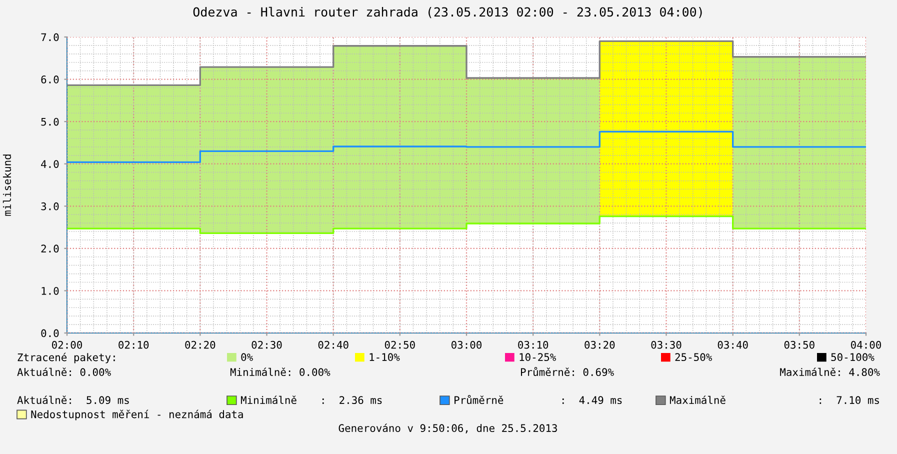  I want to click on y-tick-label: 2.0, so click(50, 248).